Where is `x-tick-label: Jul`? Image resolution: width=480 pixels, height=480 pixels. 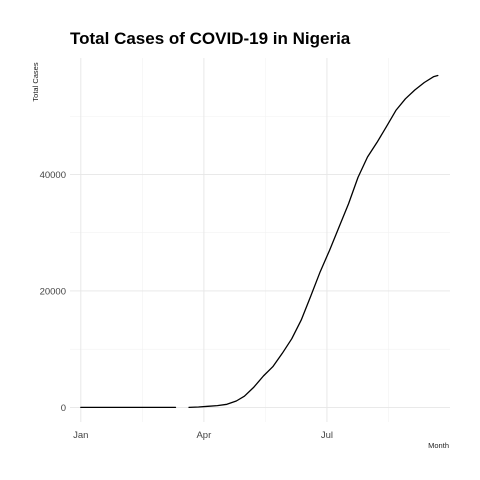
x-tick-label: Jul is located at coordinates (327, 435).